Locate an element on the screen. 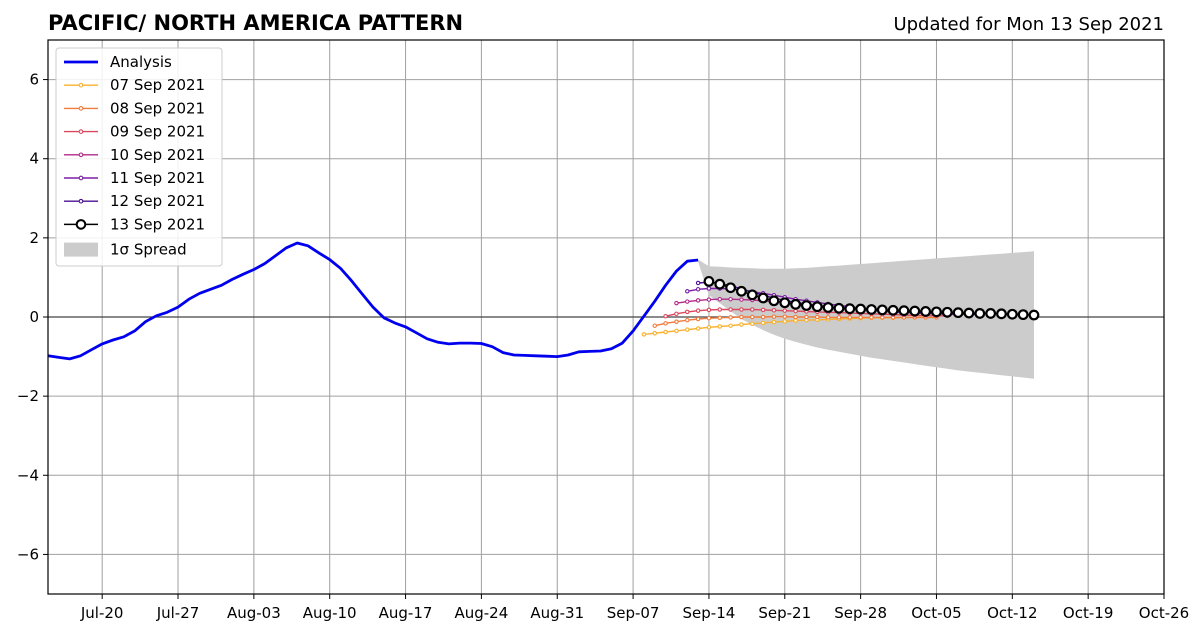 Image resolution: width=1204 pixels, height=633 pixels. x-tick-label: Jul-27 is located at coordinates (178, 613).